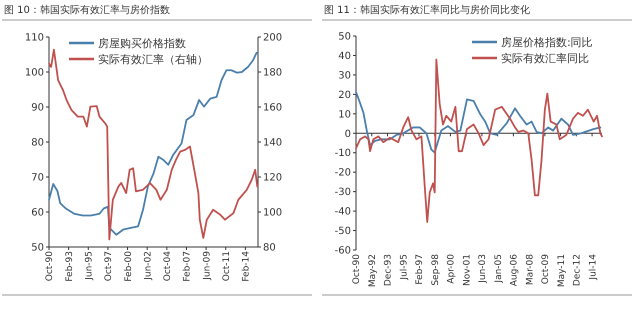 This screenshot has height=325, width=640. What do you see at coordinates (342, 251) in the screenshot?
I see `y-tick-label: -60` at bounding box center [342, 251].